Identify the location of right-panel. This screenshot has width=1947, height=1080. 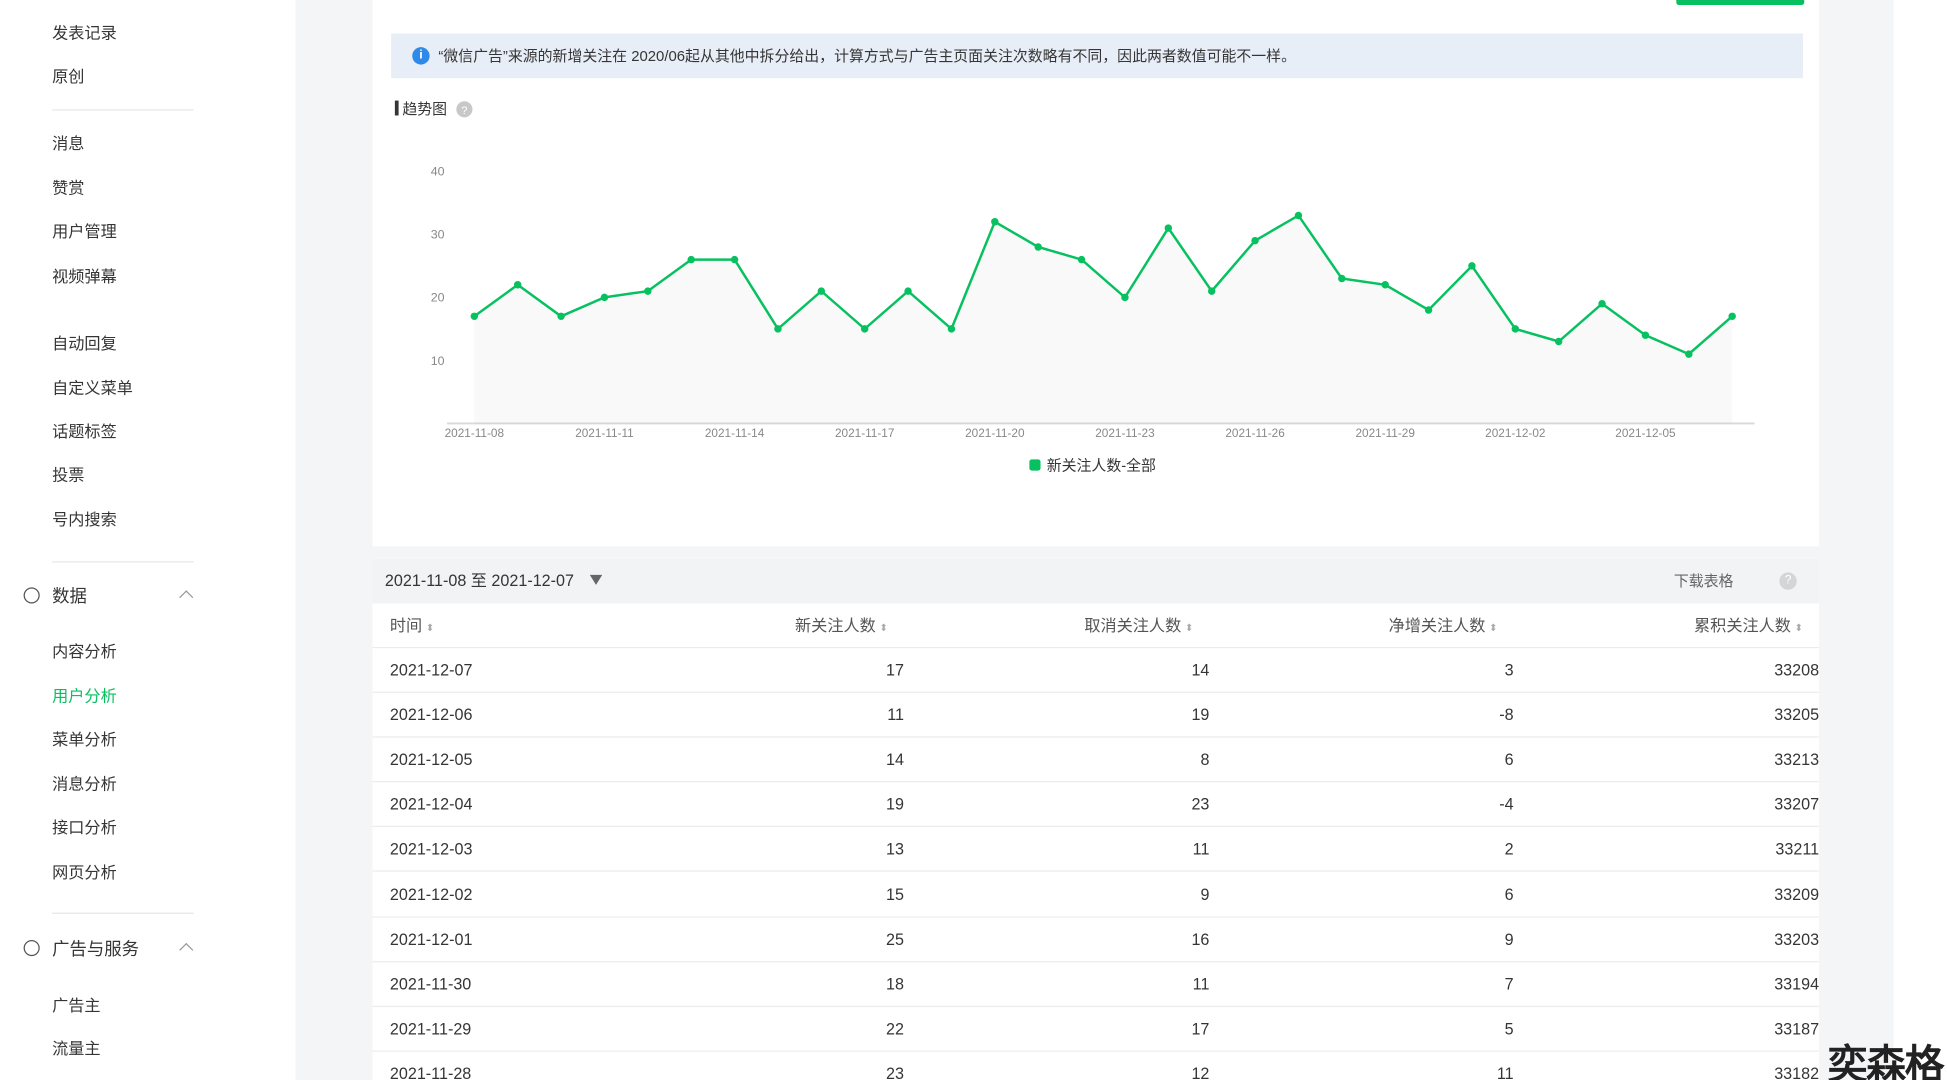
(1920, 540).